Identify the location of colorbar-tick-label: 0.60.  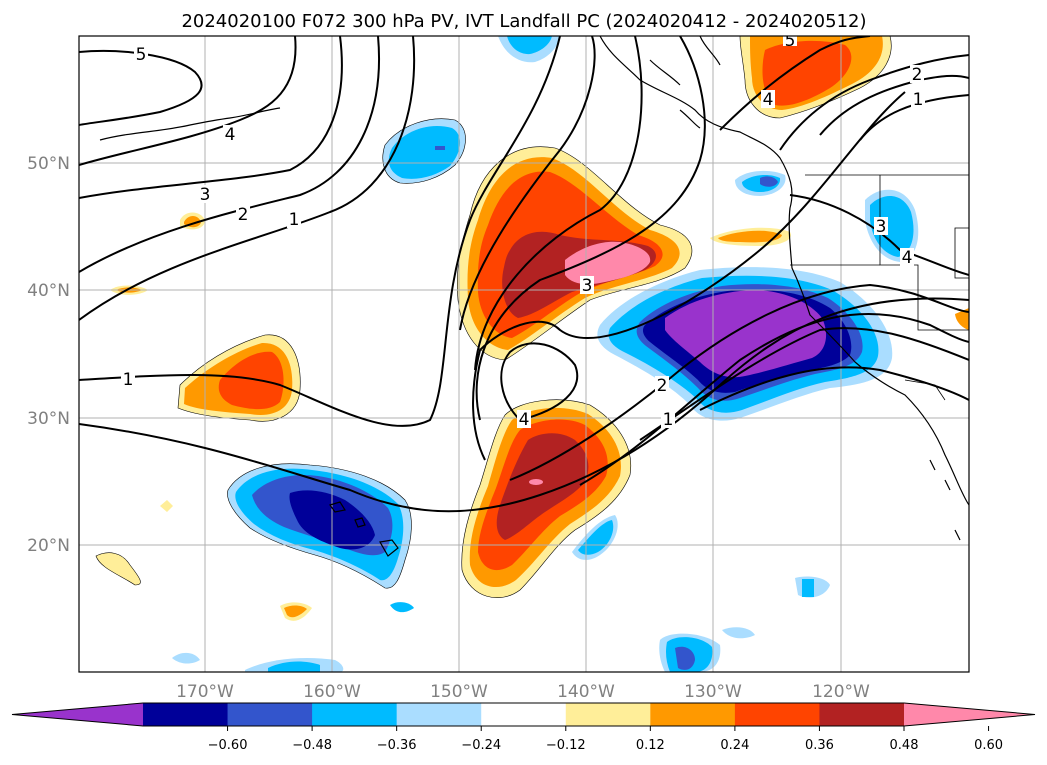
(988, 745).